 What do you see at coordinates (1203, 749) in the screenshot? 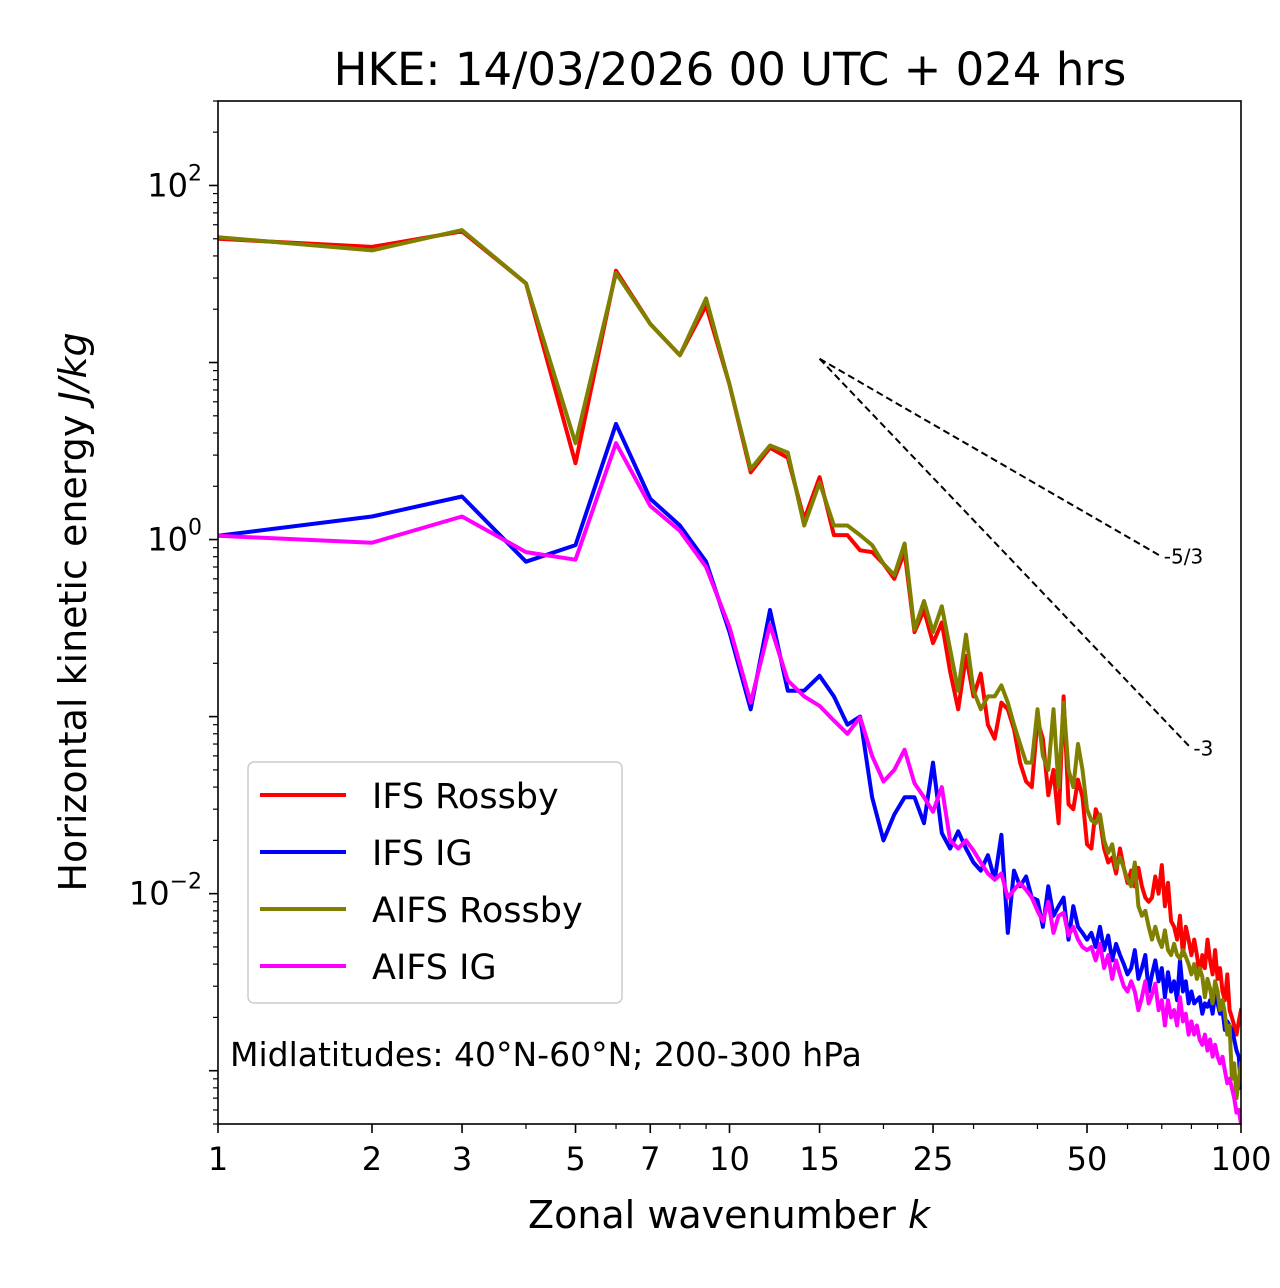
I see `reference-slope-label: -3` at bounding box center [1203, 749].